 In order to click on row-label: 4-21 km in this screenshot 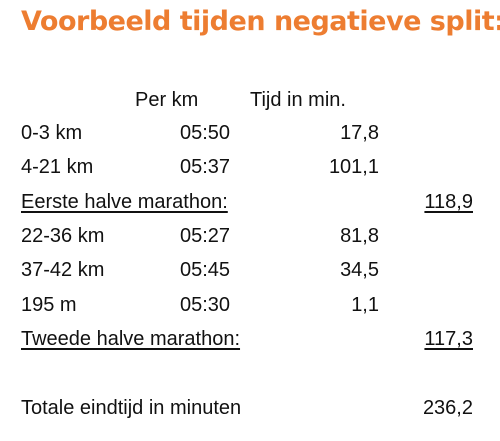, I will do `click(57, 167)`.